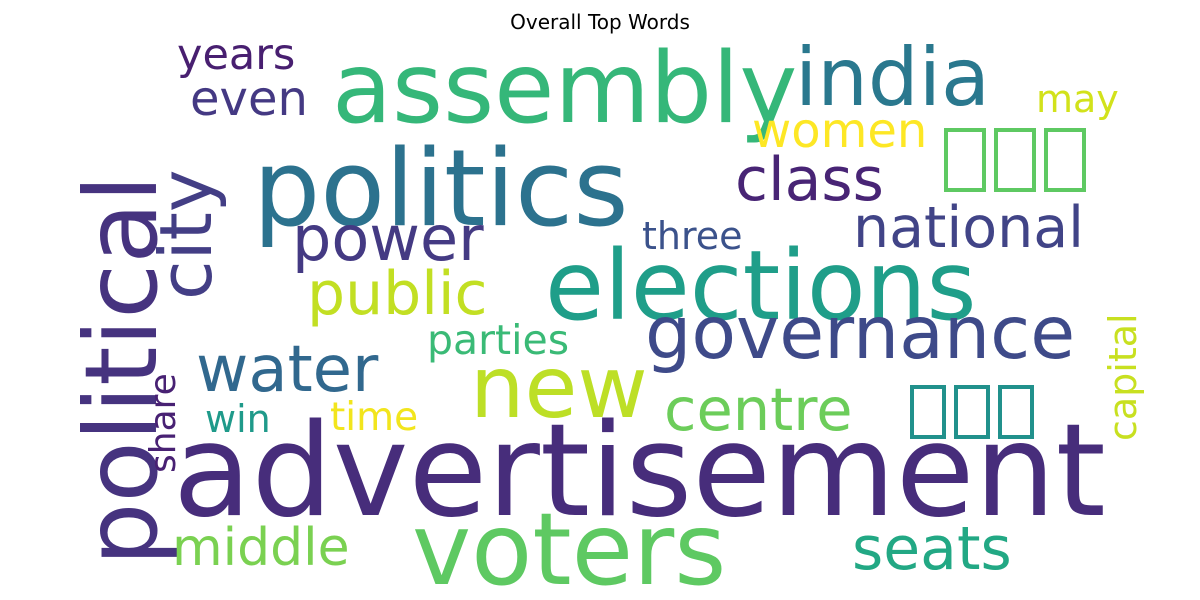  I want to click on word-public: public, so click(397, 294).